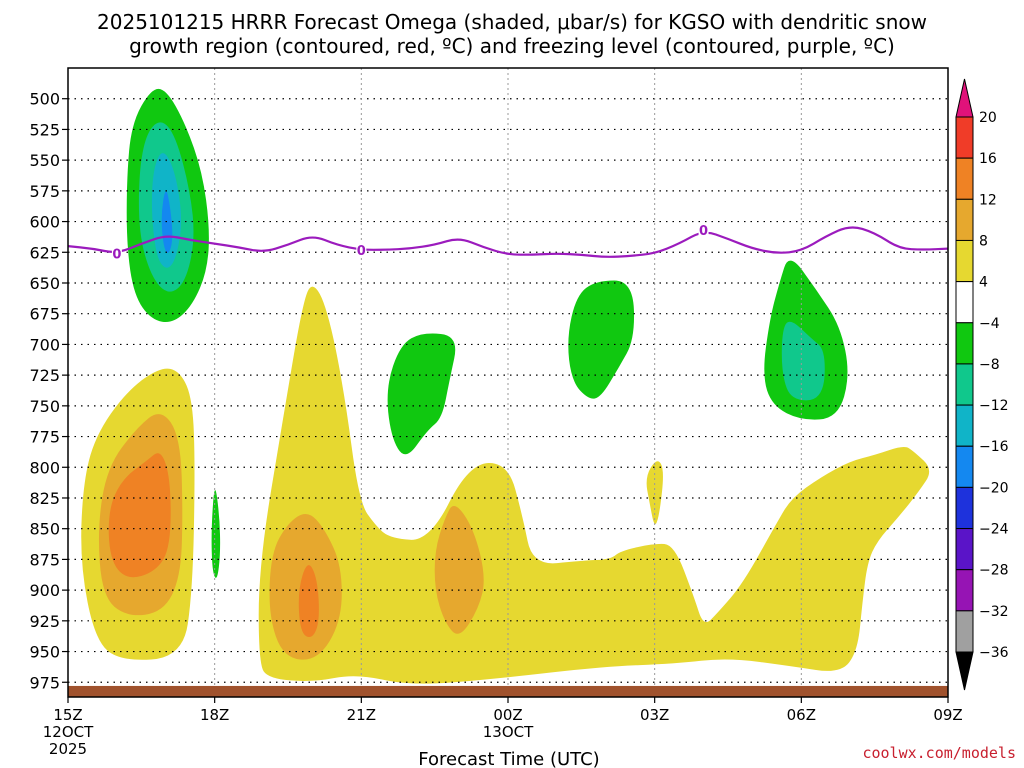 This screenshot has width=1024, height=768. What do you see at coordinates (983, 283) in the screenshot?
I see `colorbar-label-4: 4` at bounding box center [983, 283].